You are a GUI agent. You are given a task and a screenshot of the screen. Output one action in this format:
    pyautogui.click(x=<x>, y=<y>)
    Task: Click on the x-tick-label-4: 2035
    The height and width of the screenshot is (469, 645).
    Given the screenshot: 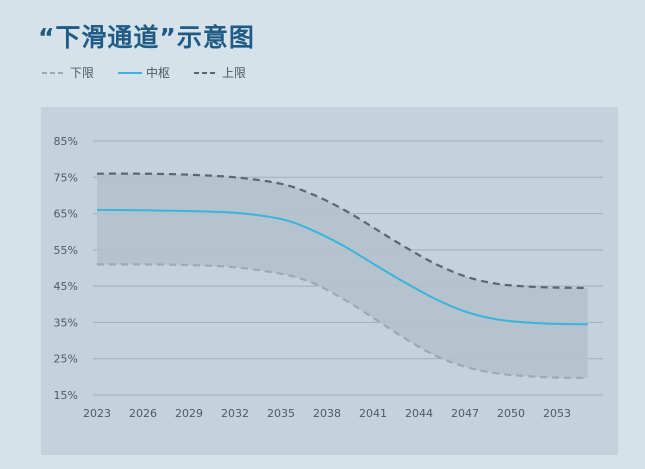 What is the action you would take?
    pyautogui.click(x=281, y=413)
    